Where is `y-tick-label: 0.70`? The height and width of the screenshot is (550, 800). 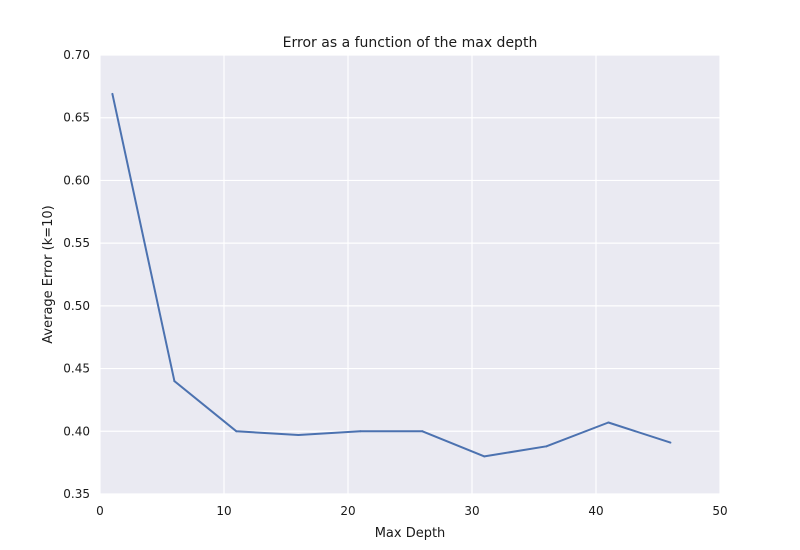
y-tick-label: 0.70 is located at coordinates (76, 55).